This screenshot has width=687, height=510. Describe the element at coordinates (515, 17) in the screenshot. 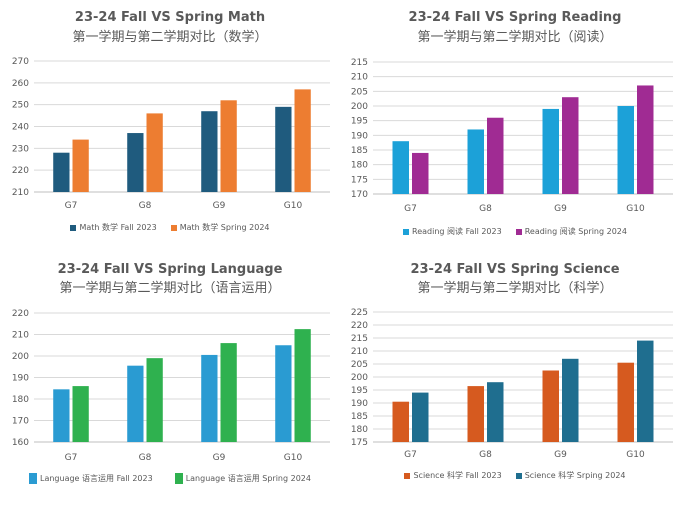

I see `chart-title: 23-24 Fall VS Spring Reading` at that location.